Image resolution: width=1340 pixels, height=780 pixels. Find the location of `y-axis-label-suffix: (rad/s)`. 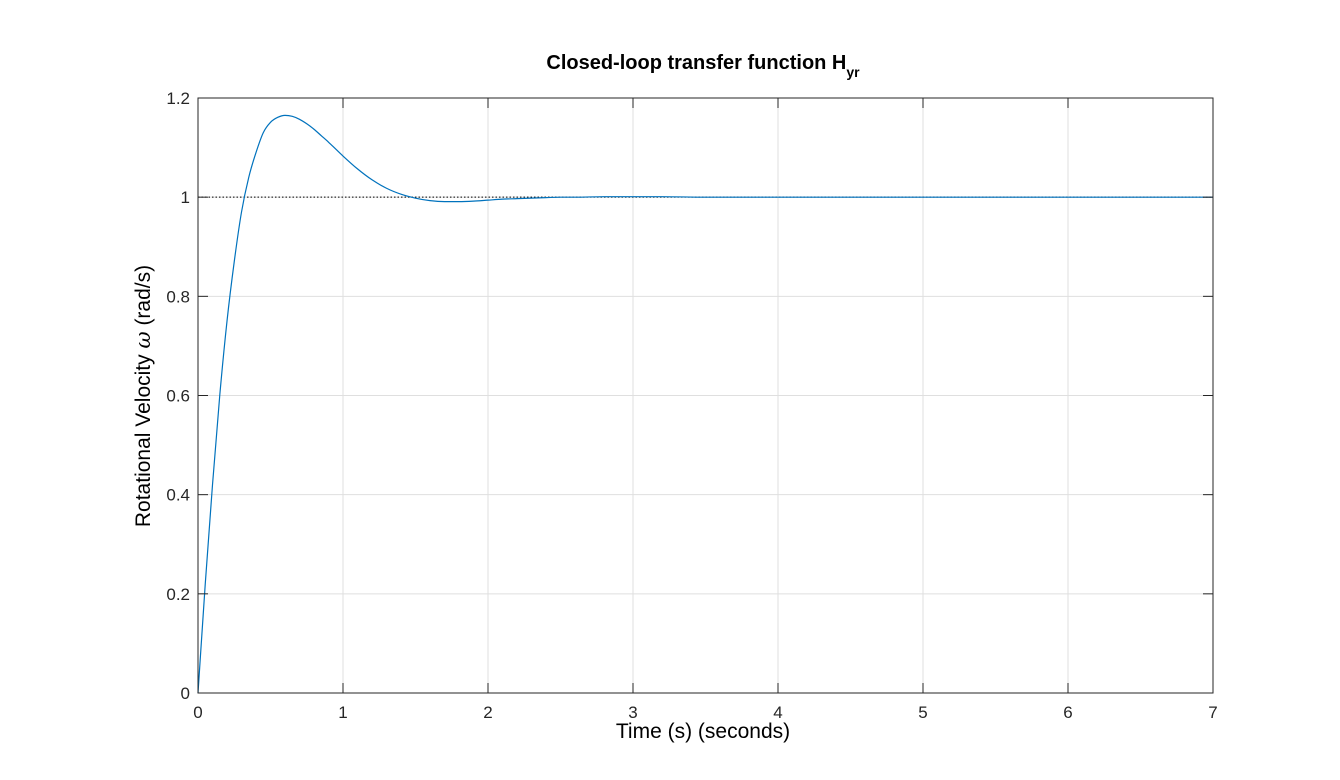

y-axis-label-suffix: (rad/s) is located at coordinates (143, 298).